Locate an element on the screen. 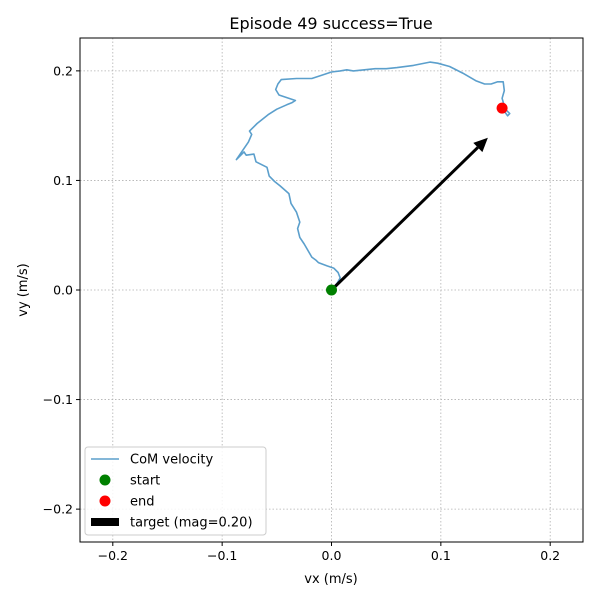  legend-entry-com-velocity: CoM velocity is located at coordinates (152, 460).